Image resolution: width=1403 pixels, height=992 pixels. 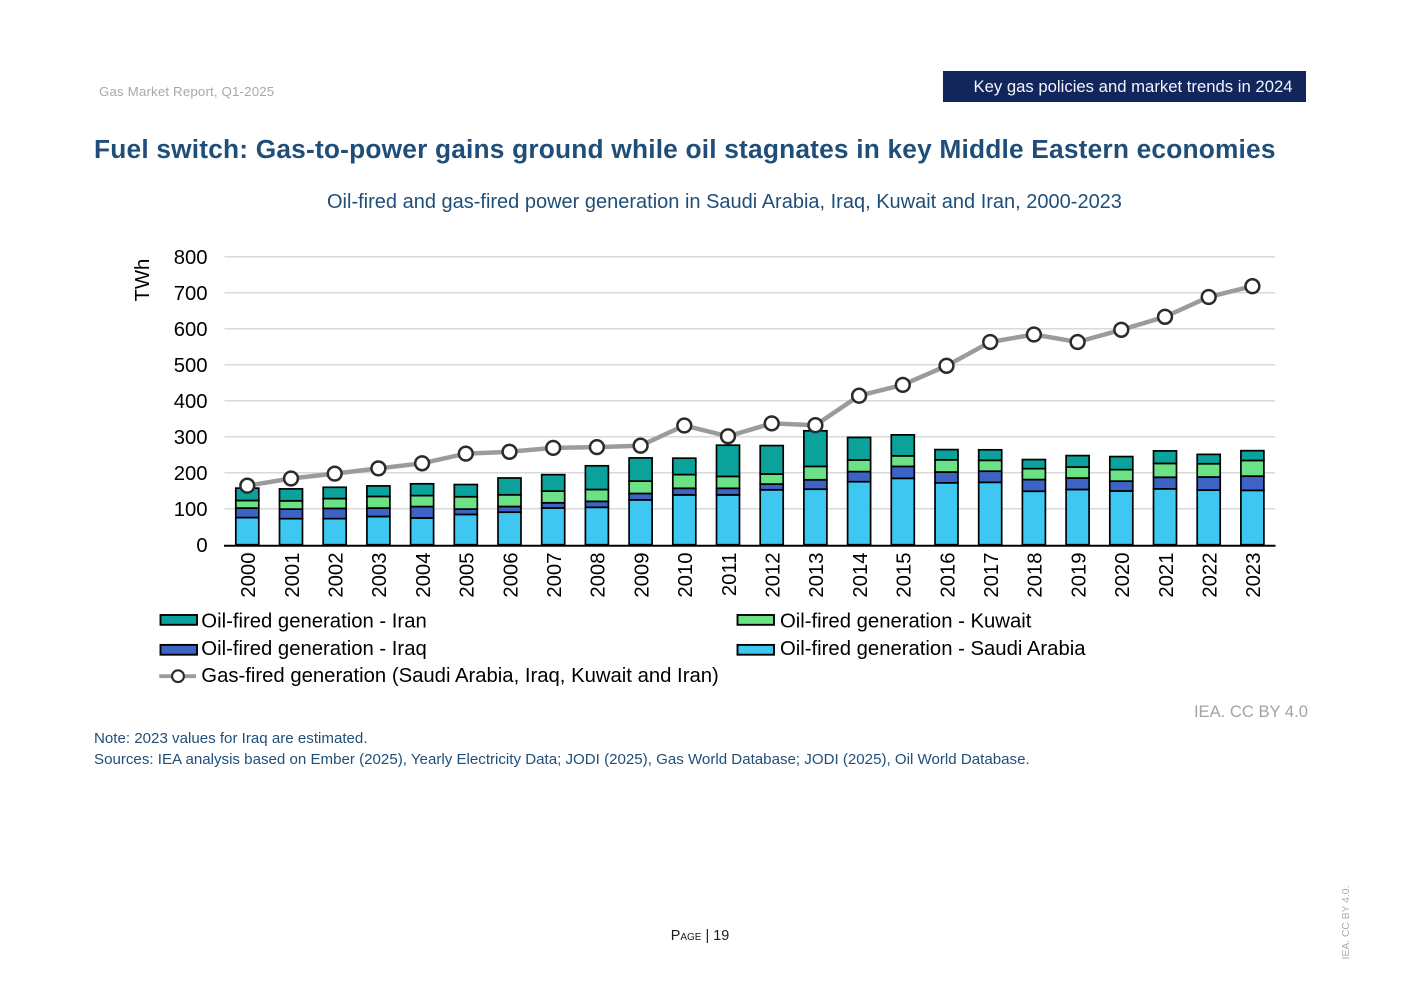 I want to click on svg-text: 300, so click(x=191, y=438).